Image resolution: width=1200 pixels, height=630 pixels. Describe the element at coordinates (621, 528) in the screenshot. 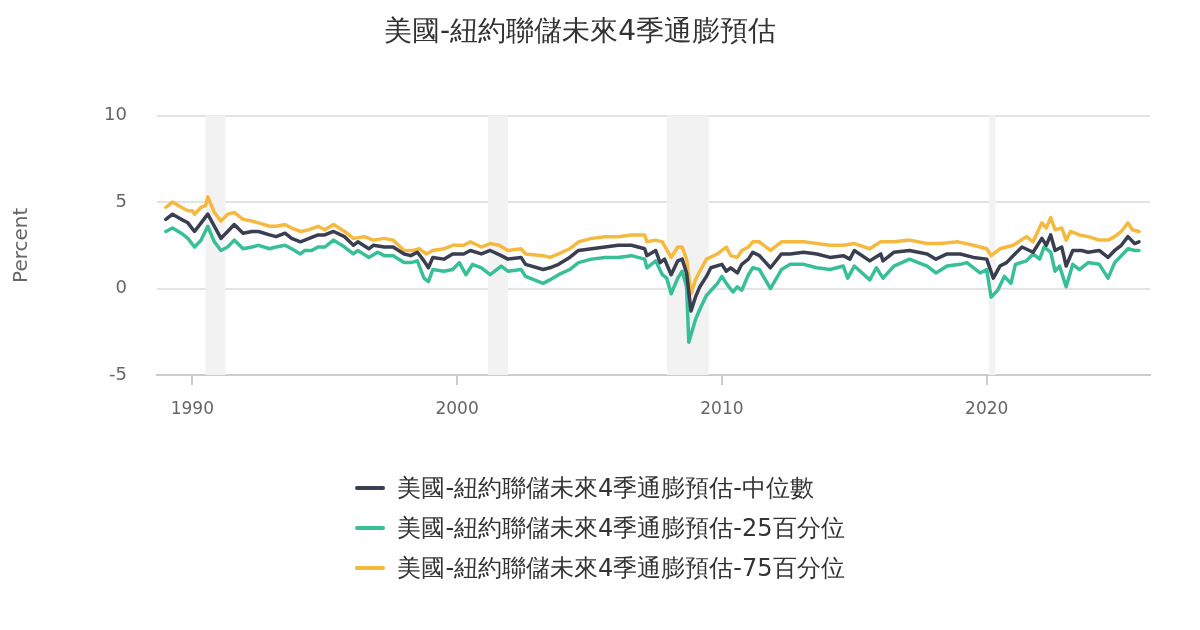

I see `legend-label: 美國-紐約聯儲未來4季通膨預估-25百分位` at that location.